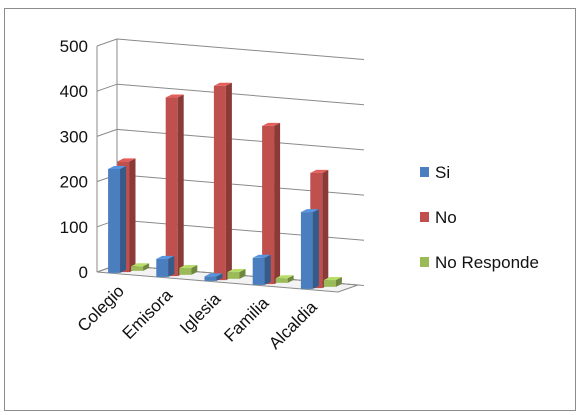 The image size is (582, 415). I want to click on bar-no-familia, so click(271, 203).